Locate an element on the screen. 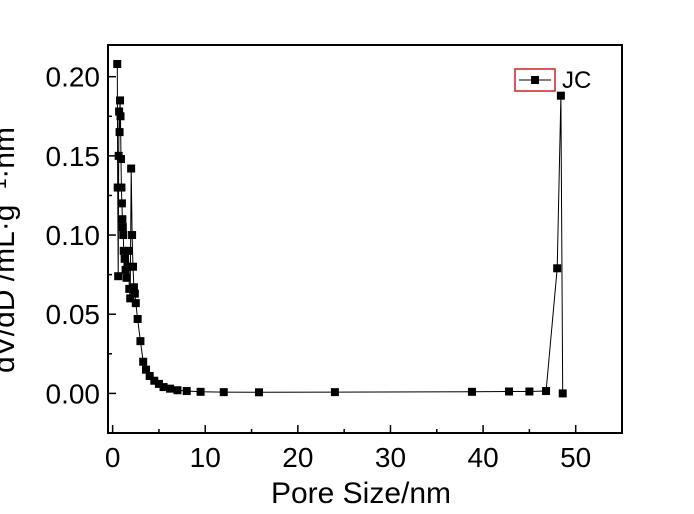  x-tick-label: 30 is located at coordinates (390, 457).